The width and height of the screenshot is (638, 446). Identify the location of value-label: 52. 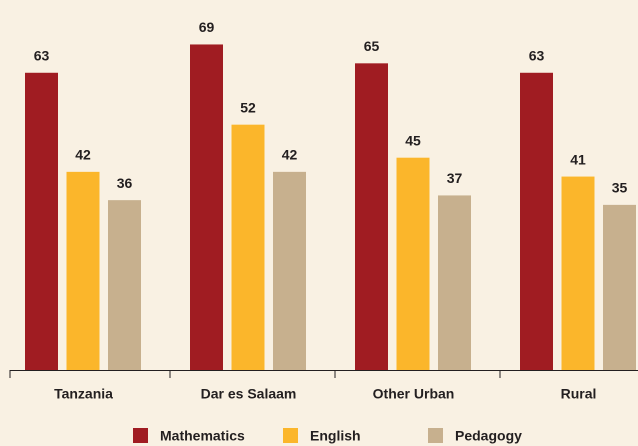
(248, 107).